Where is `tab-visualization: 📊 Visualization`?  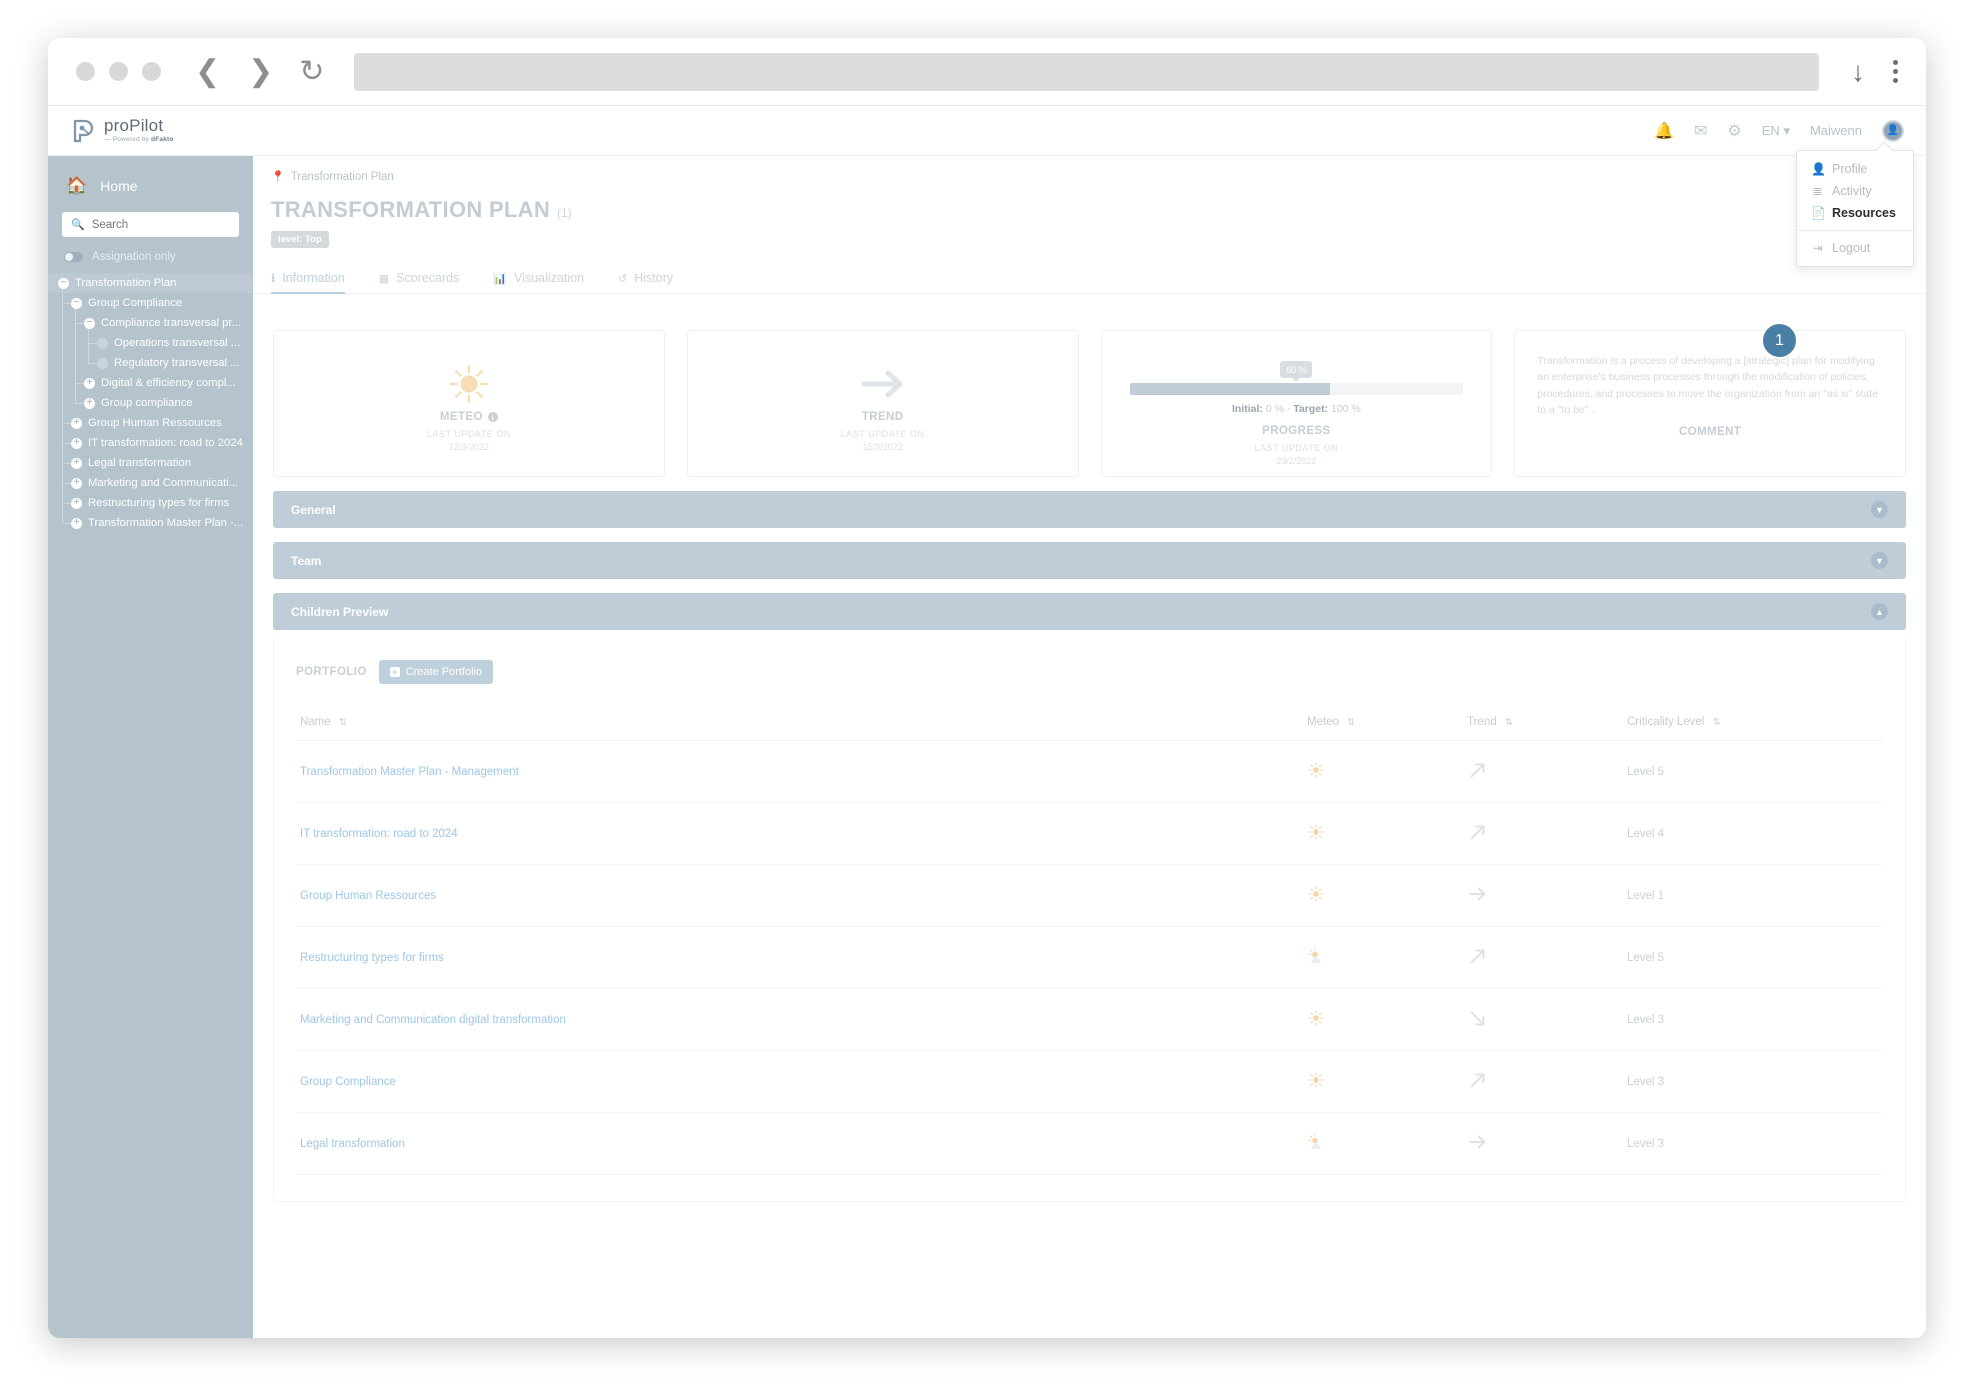 tab-visualization: 📊 Visualization is located at coordinates (538, 282).